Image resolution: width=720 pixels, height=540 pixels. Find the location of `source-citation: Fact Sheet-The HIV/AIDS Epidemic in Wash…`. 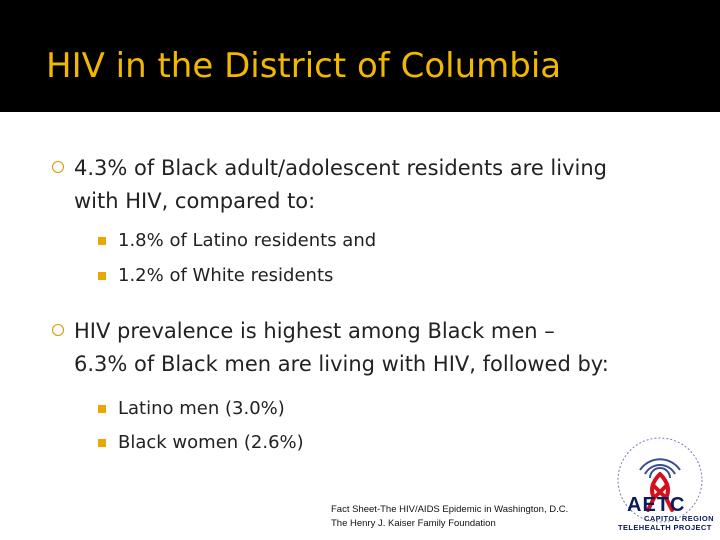

source-citation: Fact Sheet-The HIV/AIDS Epidemic in Wash… is located at coordinates (449, 517).